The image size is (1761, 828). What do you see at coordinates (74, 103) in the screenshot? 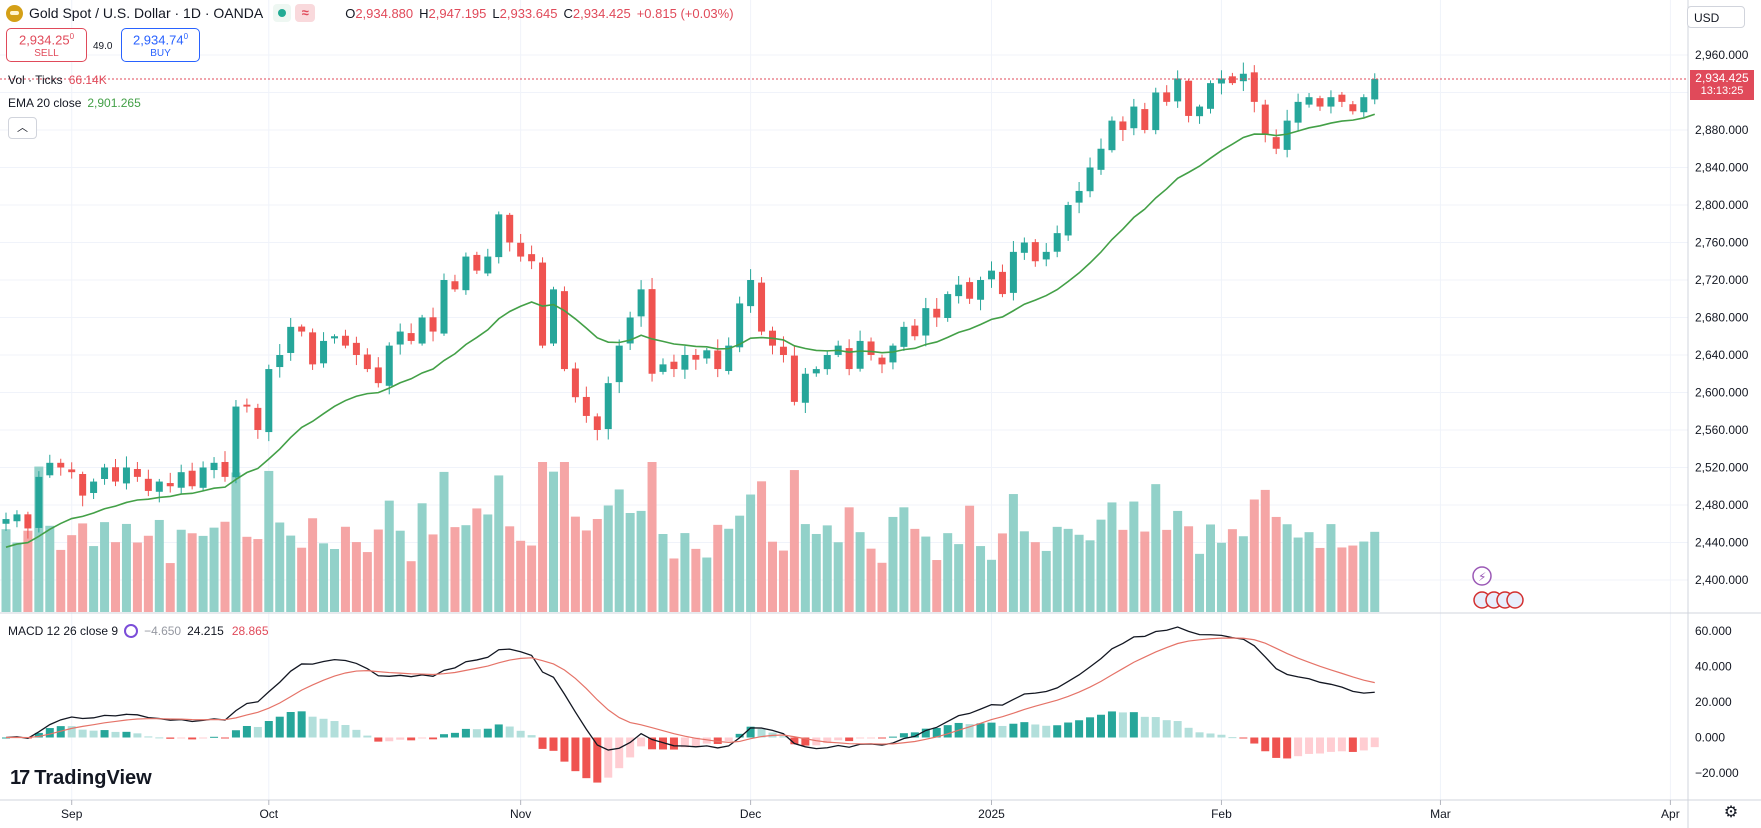
I see `ema-legend: EMA 20 close 2,901.265` at bounding box center [74, 103].